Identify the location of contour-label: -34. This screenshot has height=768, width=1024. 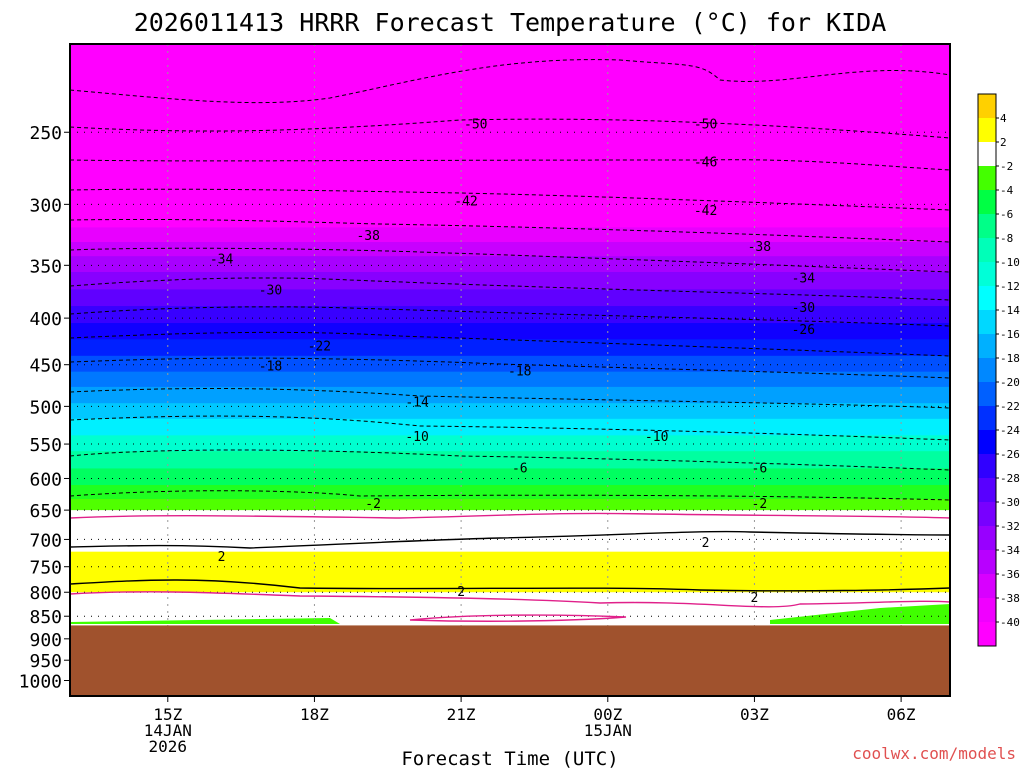
(222, 260).